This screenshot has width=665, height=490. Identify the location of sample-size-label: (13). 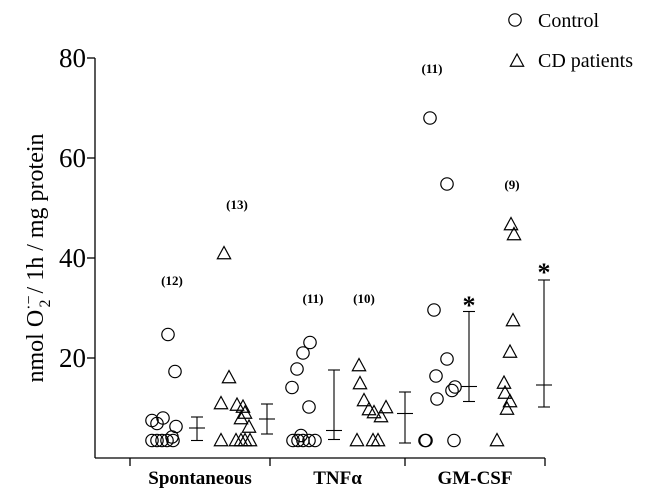
(237, 204).